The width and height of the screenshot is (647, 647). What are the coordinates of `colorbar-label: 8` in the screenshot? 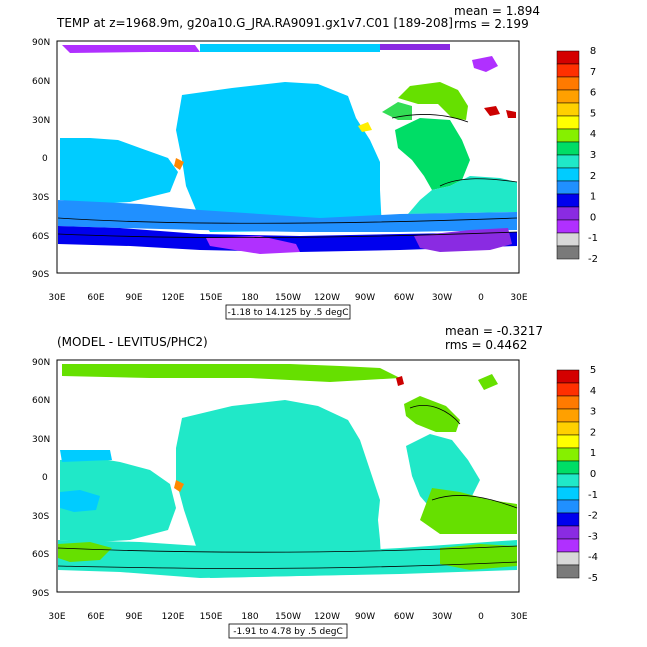 It's located at (593, 51).